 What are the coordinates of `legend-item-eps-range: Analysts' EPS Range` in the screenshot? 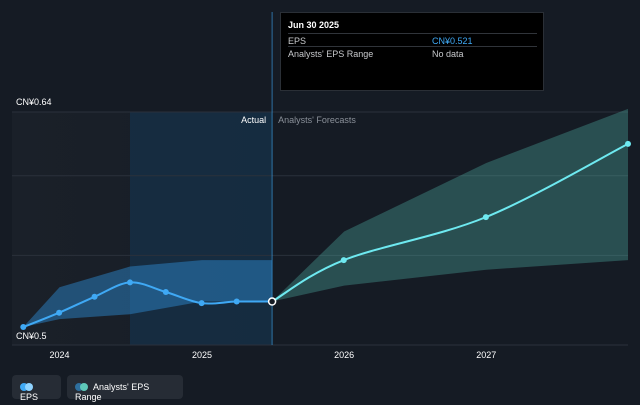 It's located at (125, 388).